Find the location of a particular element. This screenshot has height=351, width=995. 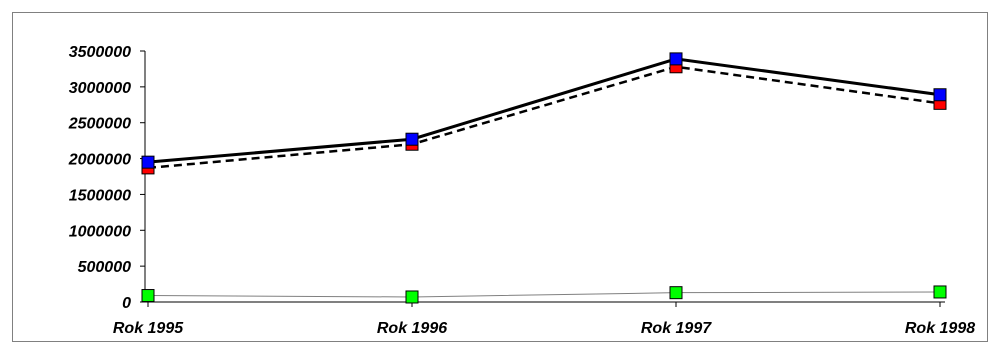

y-tick-label: 3500000 is located at coordinates (100, 52).